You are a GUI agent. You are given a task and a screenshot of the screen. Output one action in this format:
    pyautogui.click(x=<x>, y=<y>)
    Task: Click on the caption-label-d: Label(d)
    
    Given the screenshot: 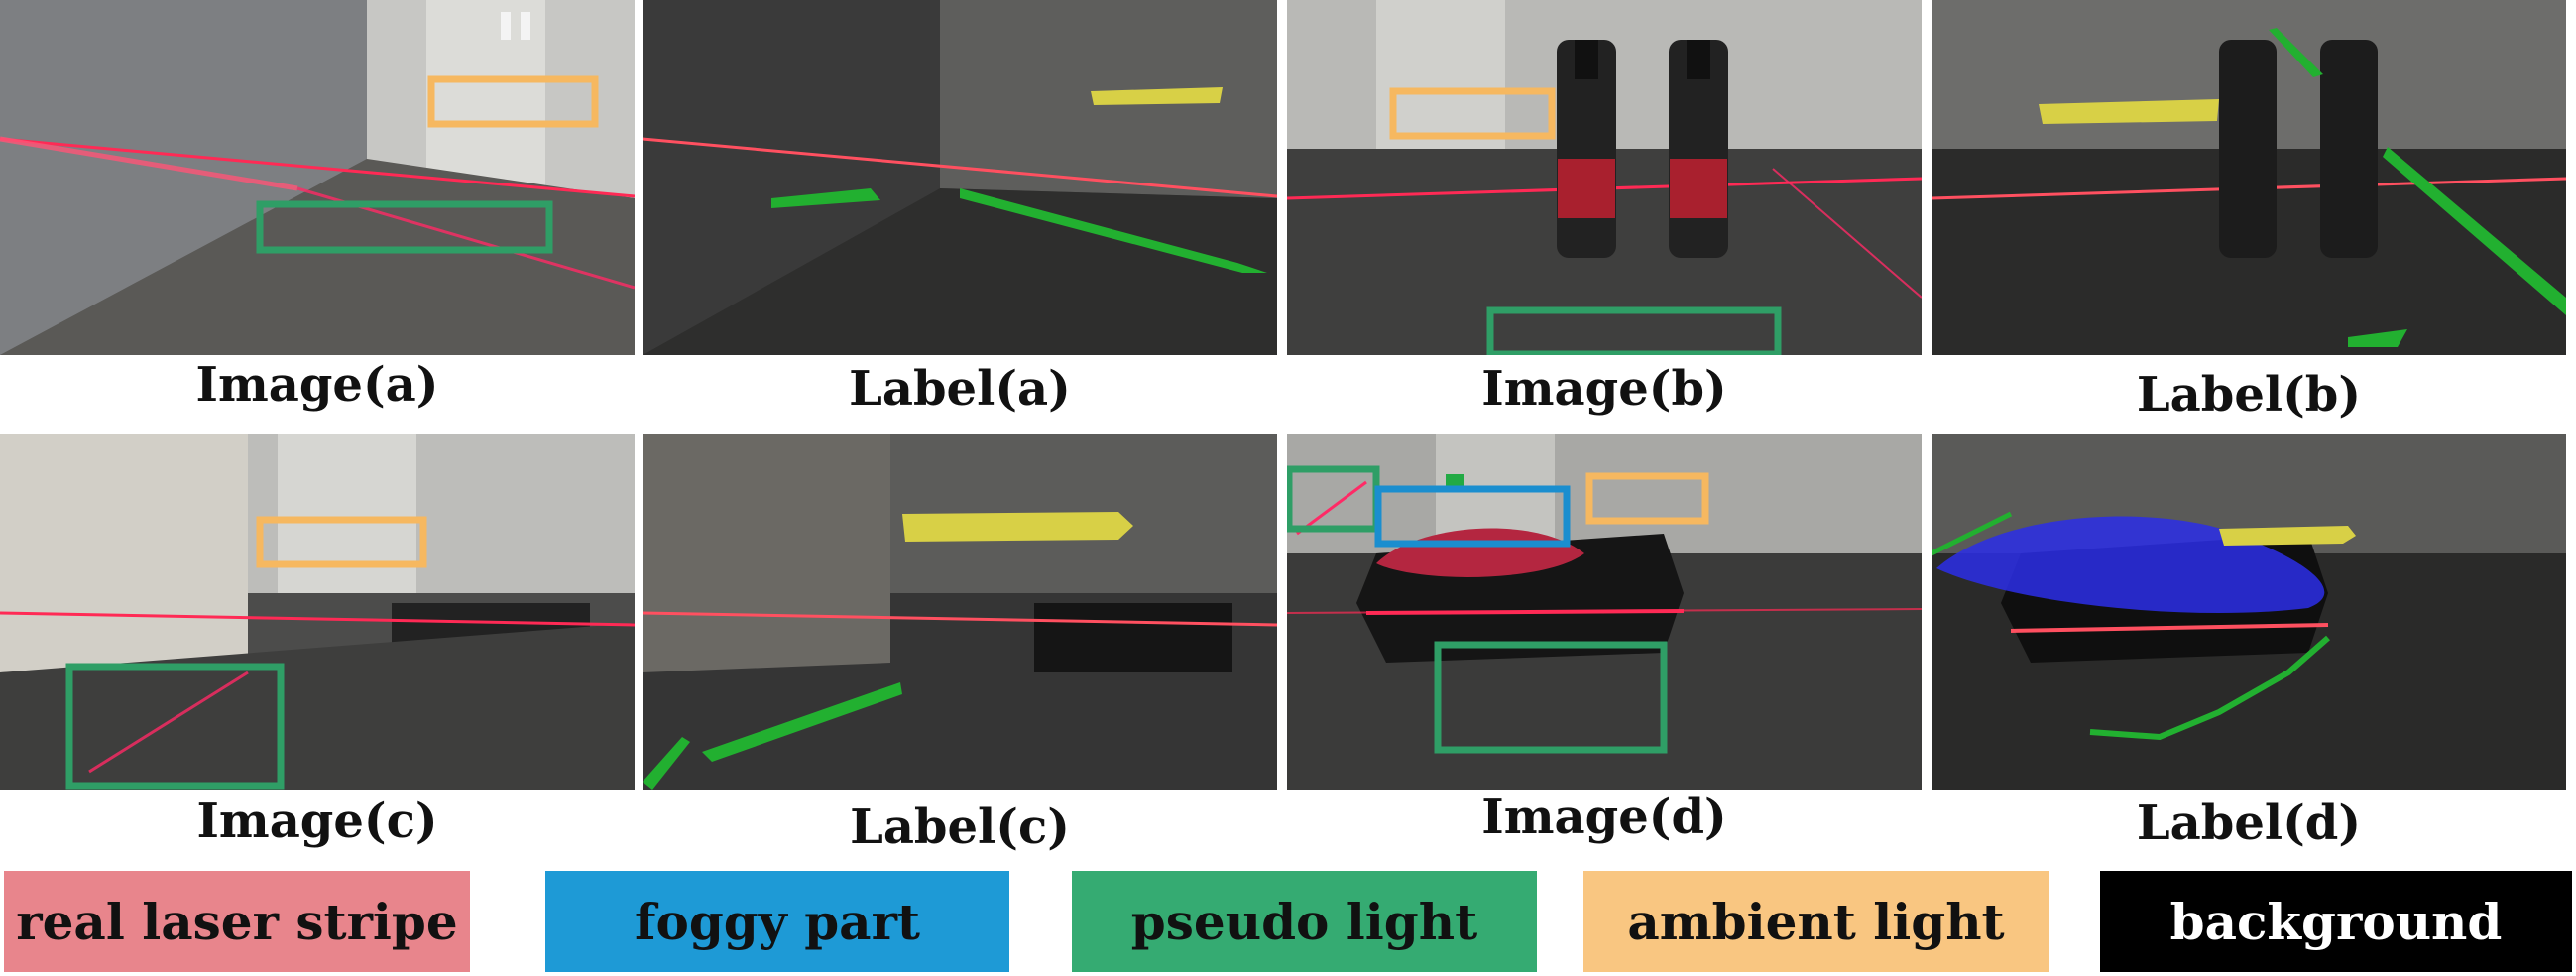 What is the action you would take?
    pyautogui.click(x=2249, y=823)
    